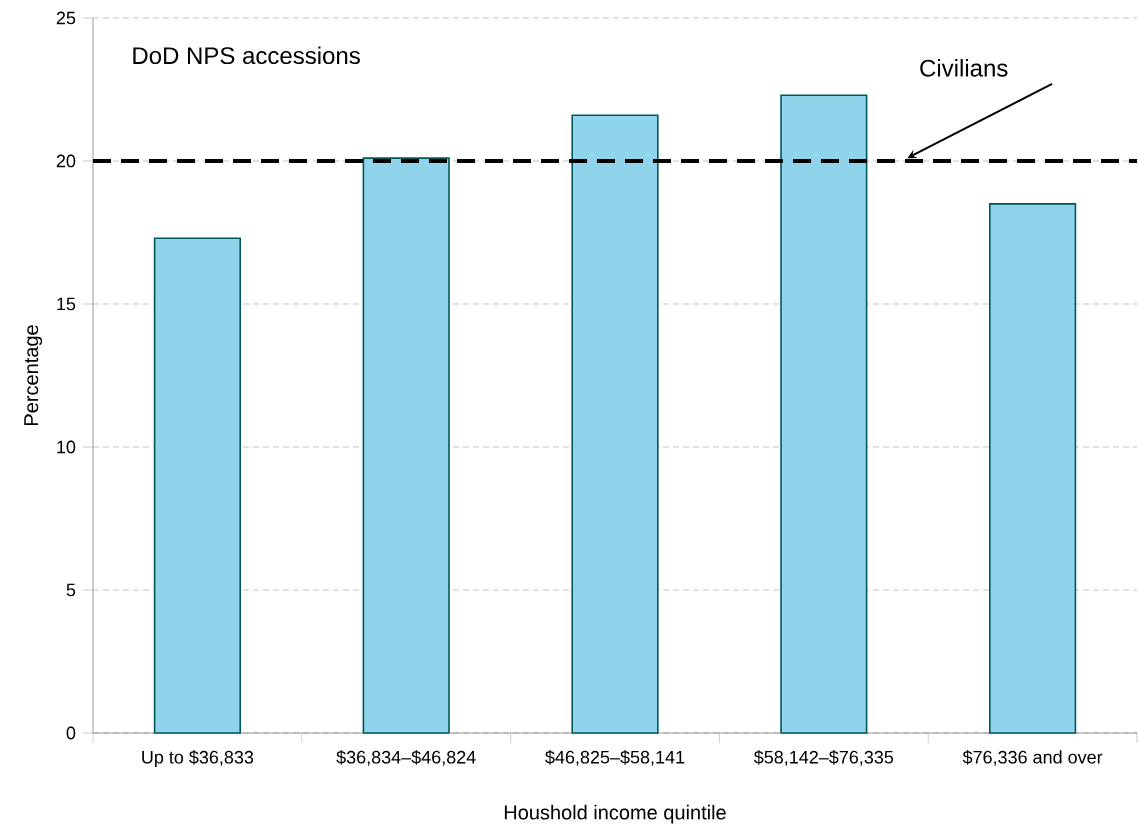  I want to click on y-tick-label: 20, so click(66, 161).